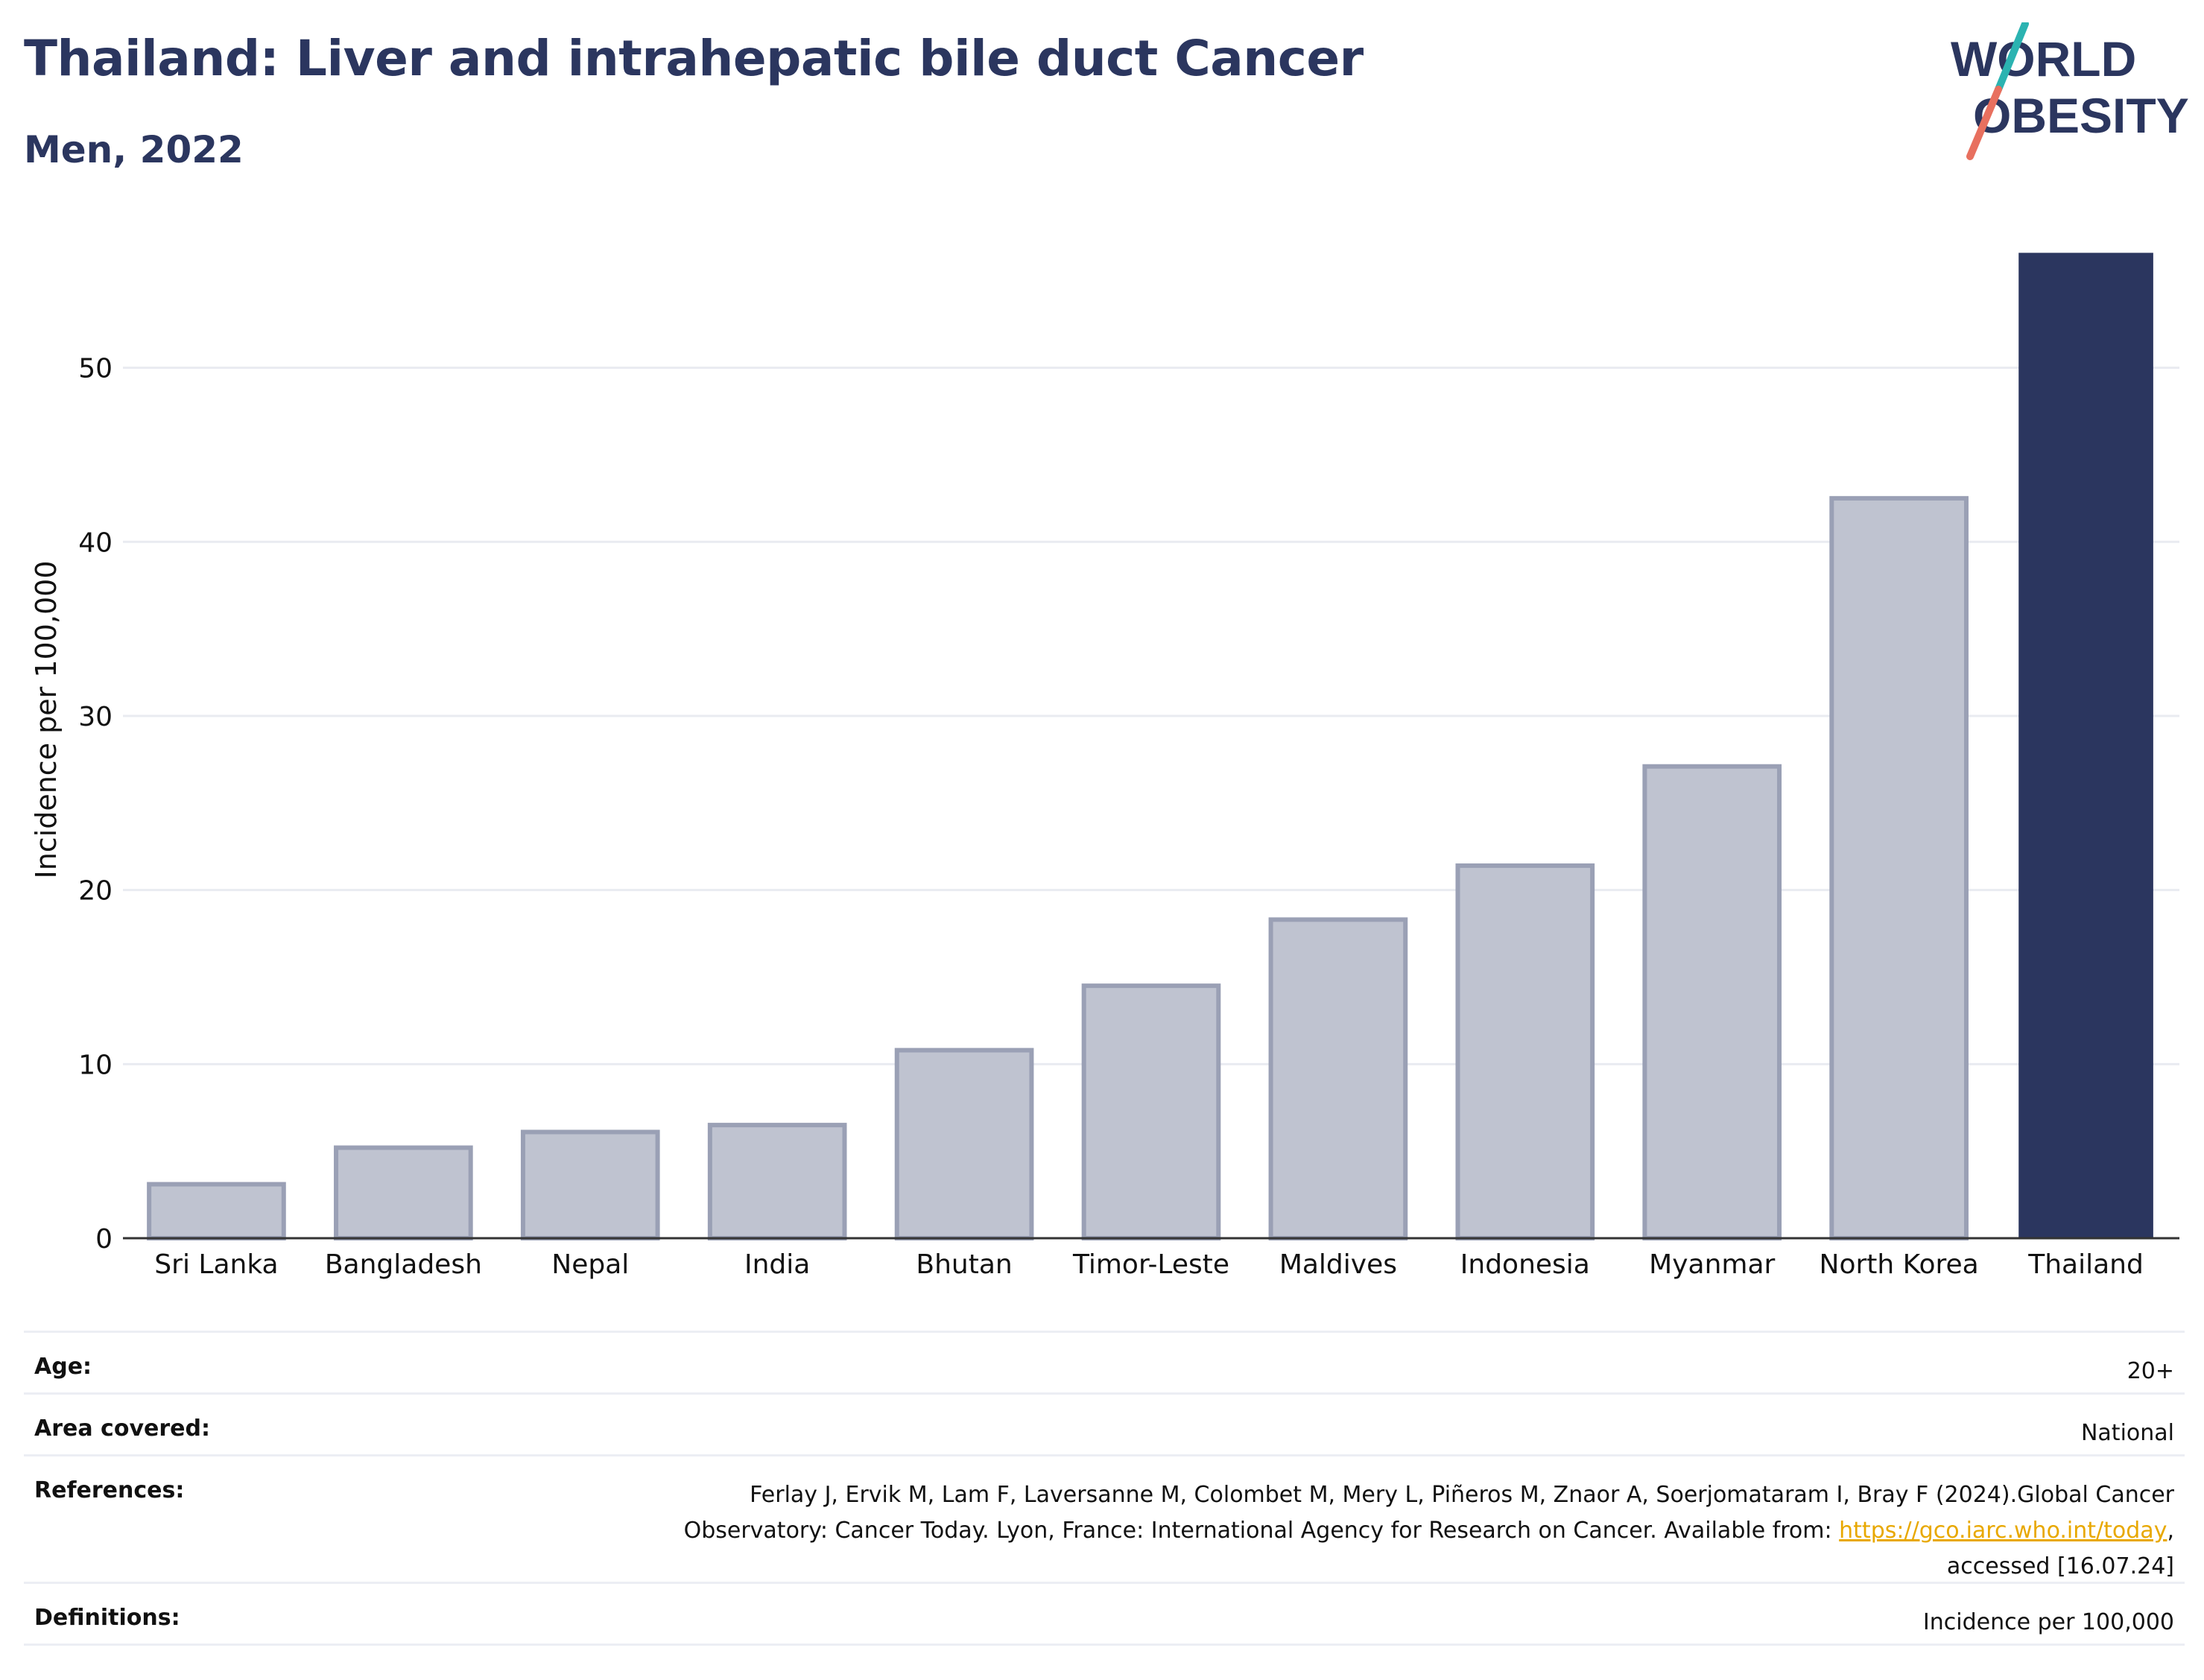 The height and width of the screenshot is (1680, 2204). I want to click on bar-nepal, so click(590, 1184).